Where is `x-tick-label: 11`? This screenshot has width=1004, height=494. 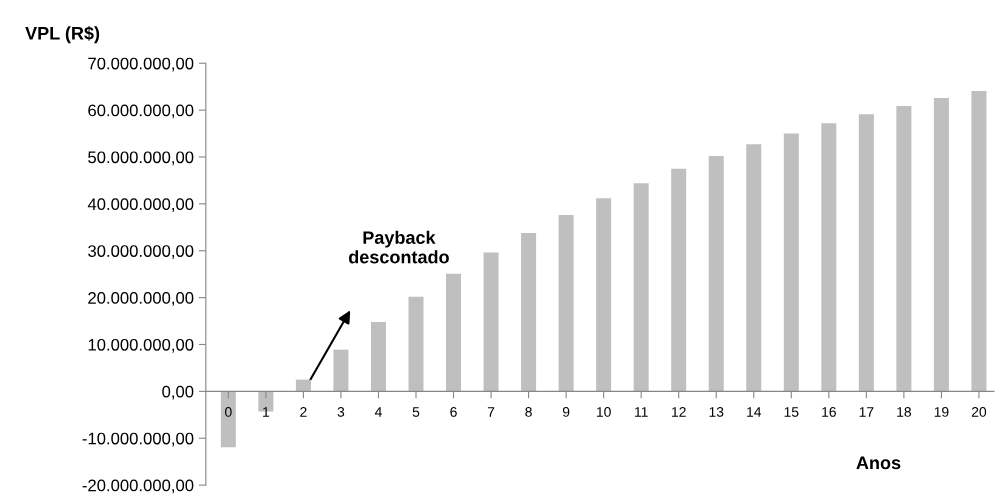
x-tick-label: 11 is located at coordinates (641, 412).